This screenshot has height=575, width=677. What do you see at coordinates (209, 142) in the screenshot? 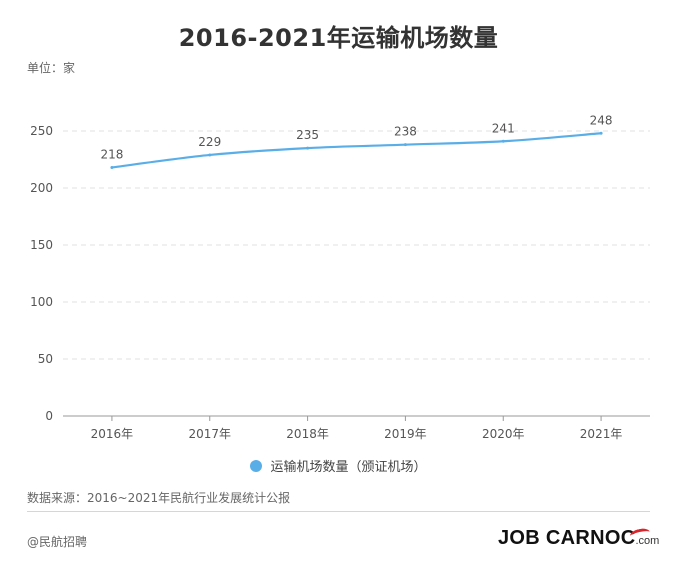
I see `data-label: 229` at bounding box center [209, 142].